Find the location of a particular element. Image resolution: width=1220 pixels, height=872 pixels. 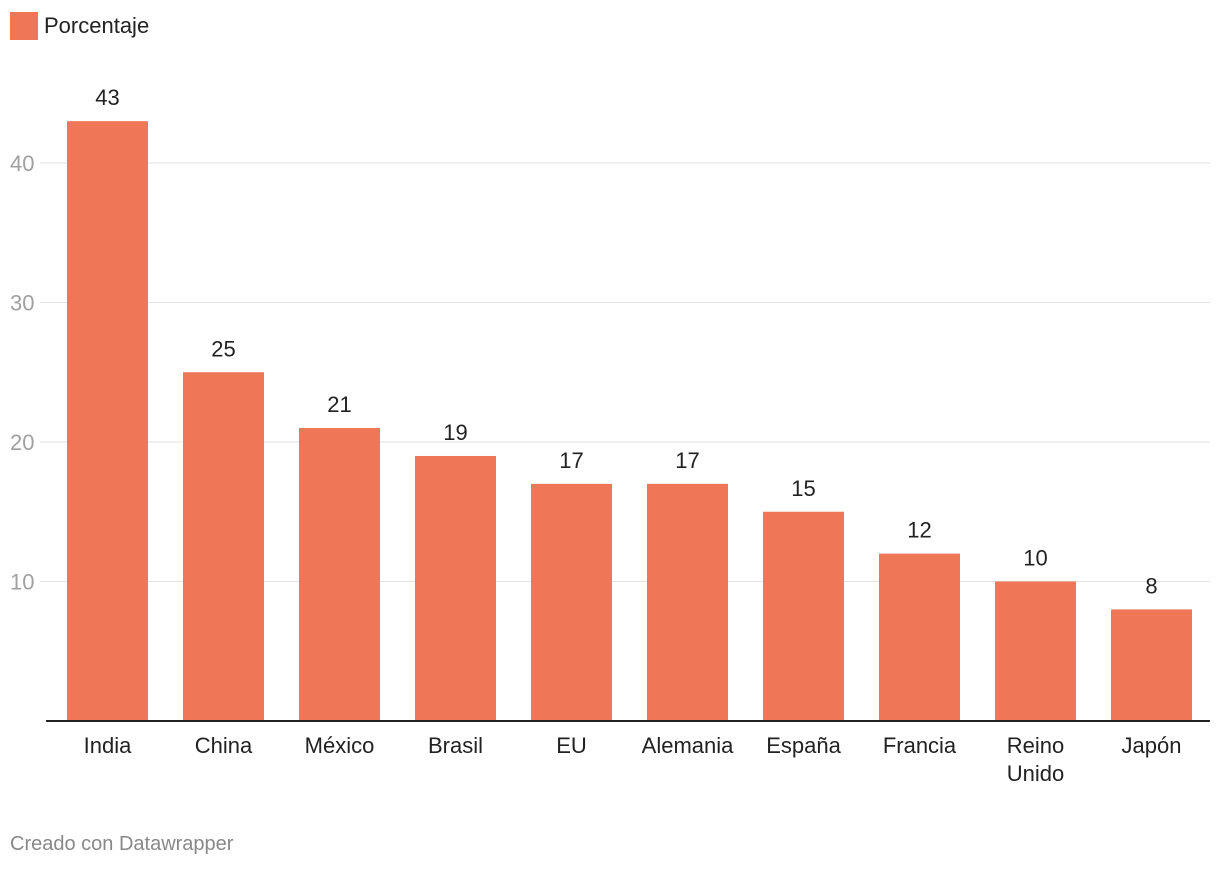

data-label: 19 is located at coordinates (455, 432).